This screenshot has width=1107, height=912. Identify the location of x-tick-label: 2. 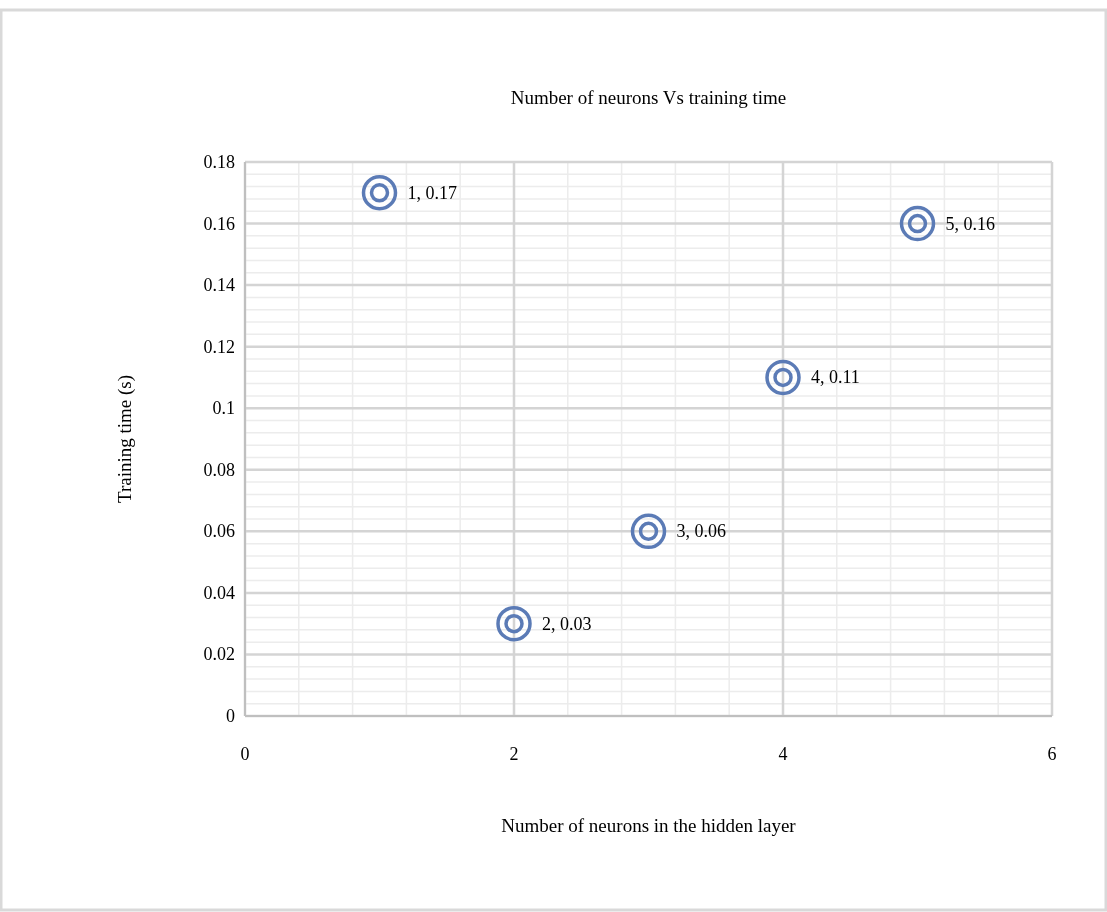
(514, 754).